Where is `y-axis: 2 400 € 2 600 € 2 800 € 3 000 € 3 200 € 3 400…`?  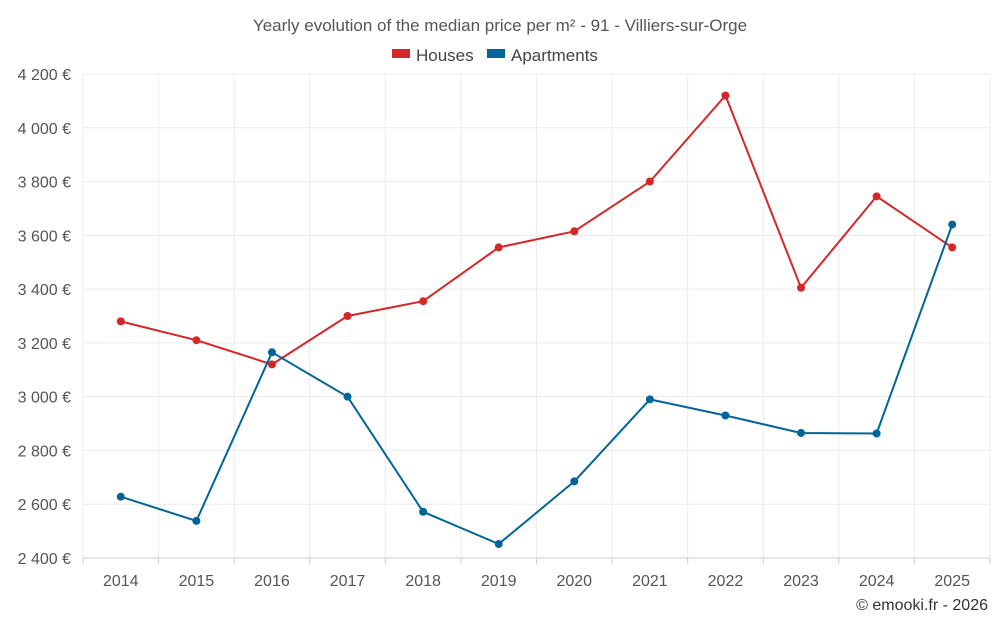 y-axis: 2 400 € 2 600 € 2 800 € 3 000 € 3 200 € 3 400… is located at coordinates (44, 317).